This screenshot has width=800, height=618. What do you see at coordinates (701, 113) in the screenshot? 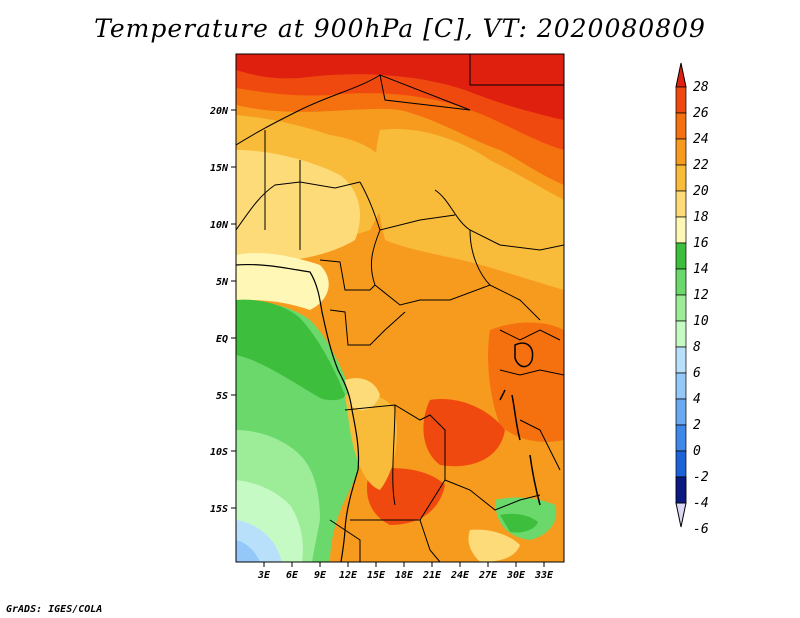
I see `colorbar-label: 26` at bounding box center [701, 113].